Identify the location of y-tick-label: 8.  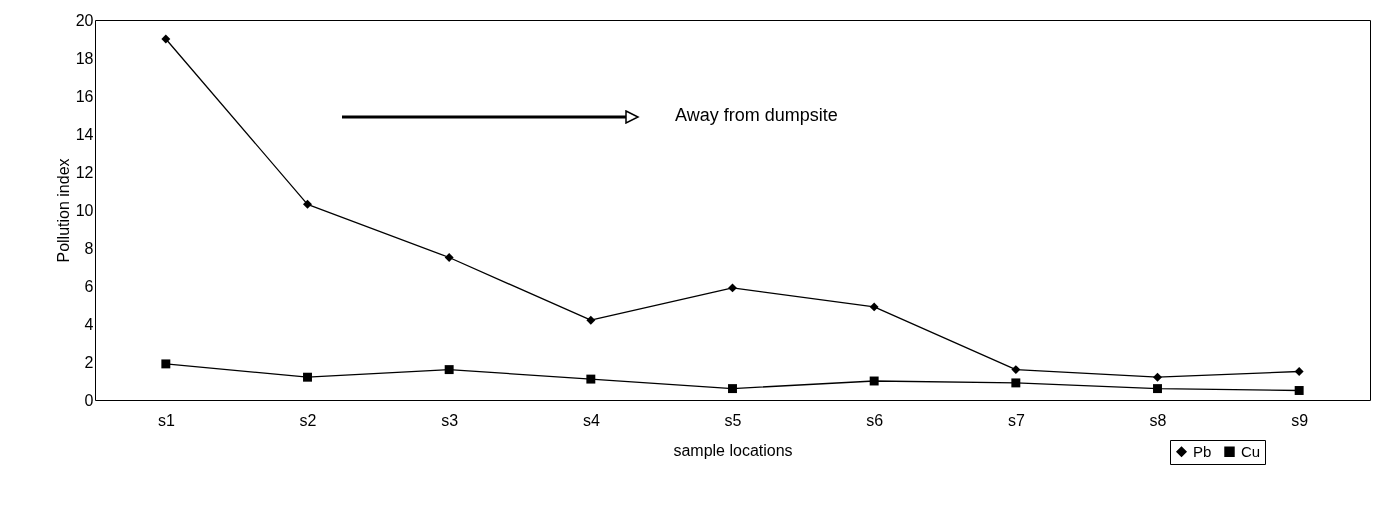
(89, 248).